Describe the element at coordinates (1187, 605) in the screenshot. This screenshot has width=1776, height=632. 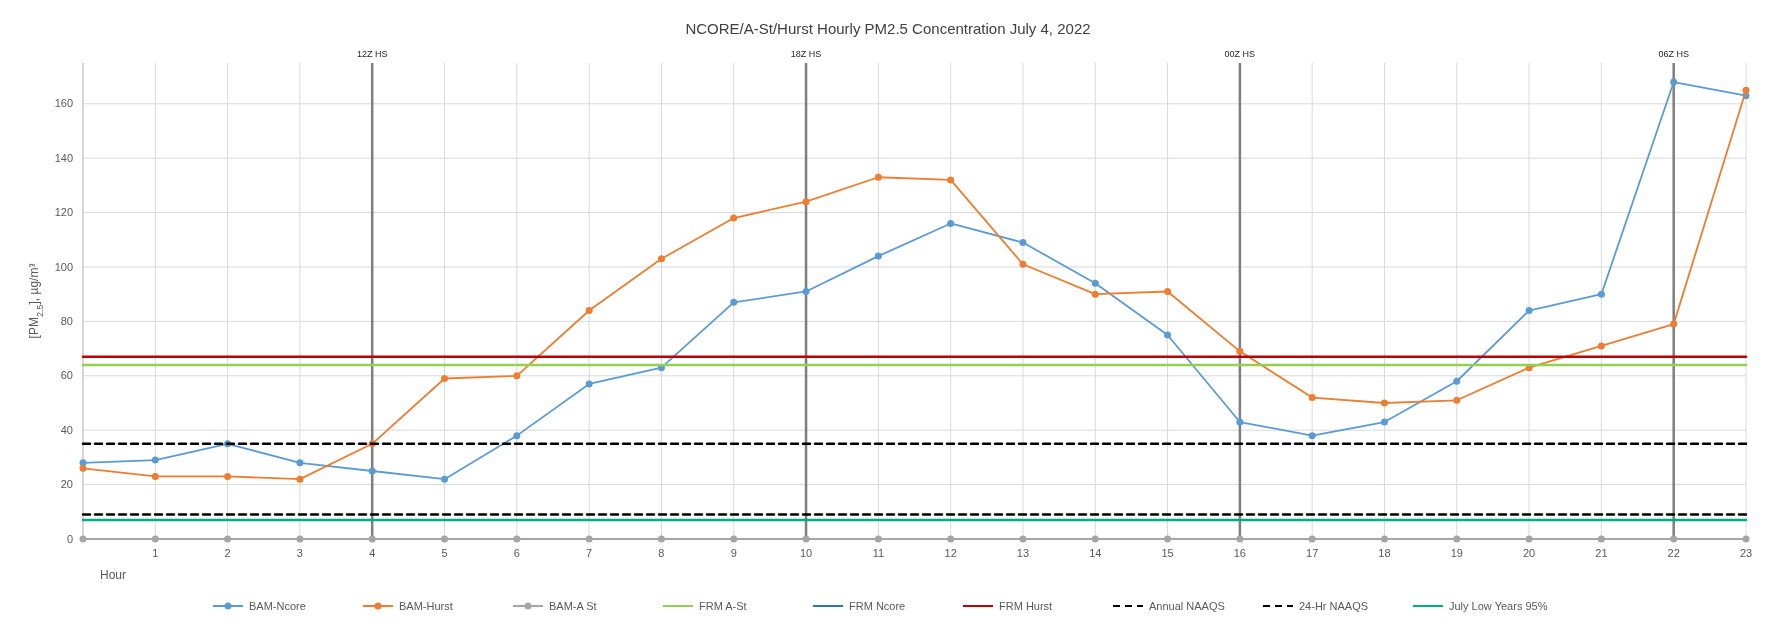
I see `legend-label: Annual NAAQS` at that location.